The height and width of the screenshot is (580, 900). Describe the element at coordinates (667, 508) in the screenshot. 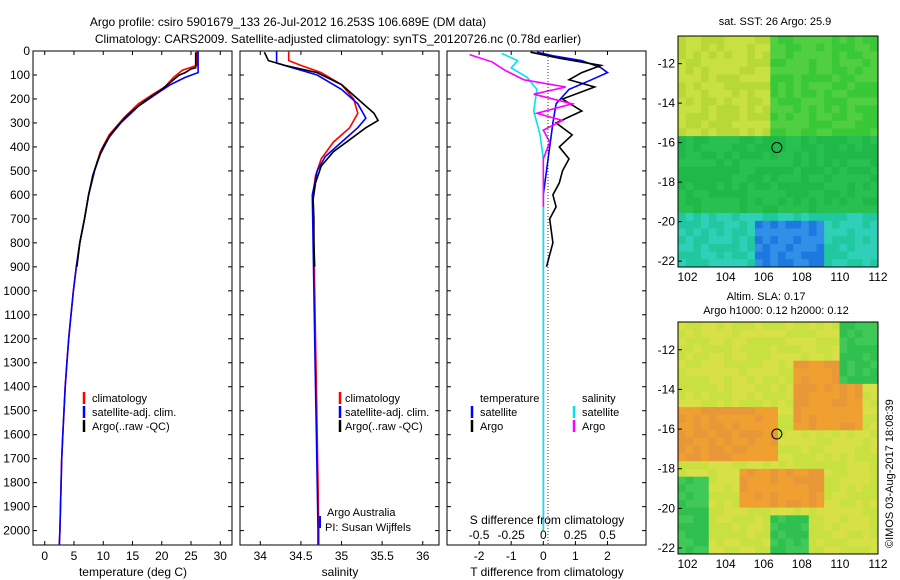

I see `map-y-tick-label: -20` at that location.